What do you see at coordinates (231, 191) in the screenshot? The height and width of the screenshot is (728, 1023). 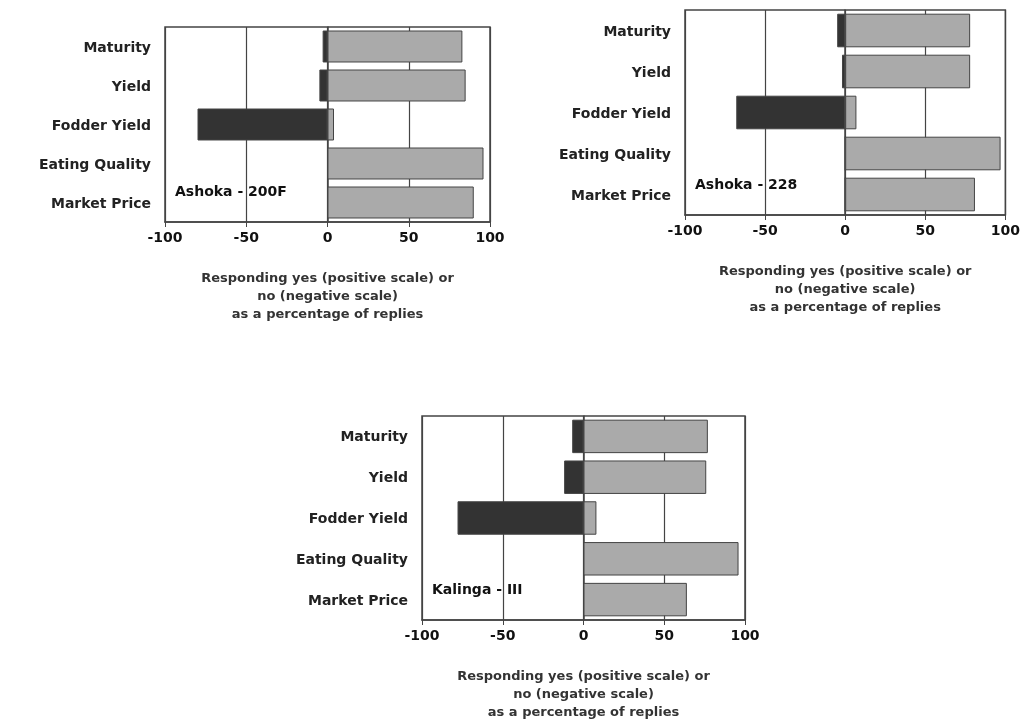 I see `annotation: Ashoka - 200F` at bounding box center [231, 191].